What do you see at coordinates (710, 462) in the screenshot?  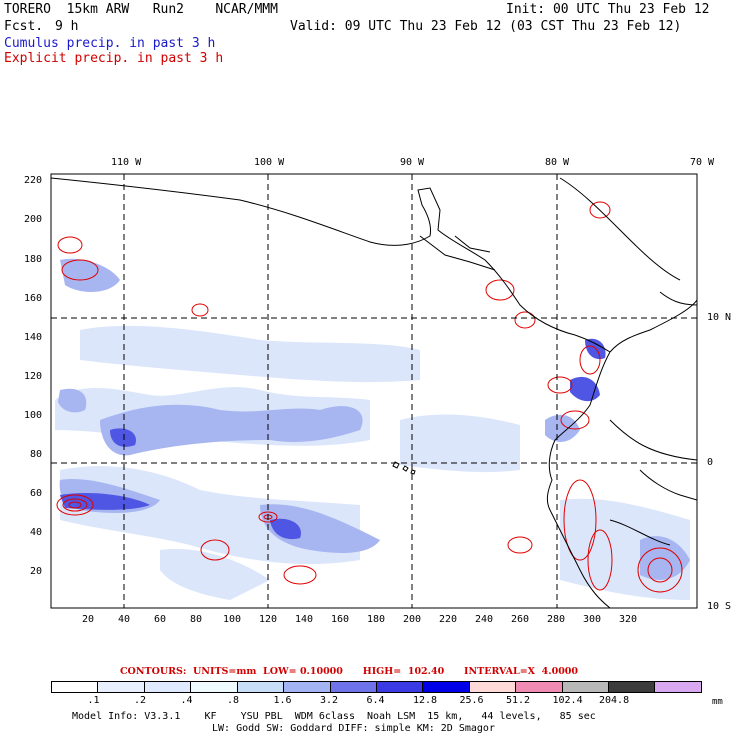 I see `lat-label-0: 0` at bounding box center [710, 462].